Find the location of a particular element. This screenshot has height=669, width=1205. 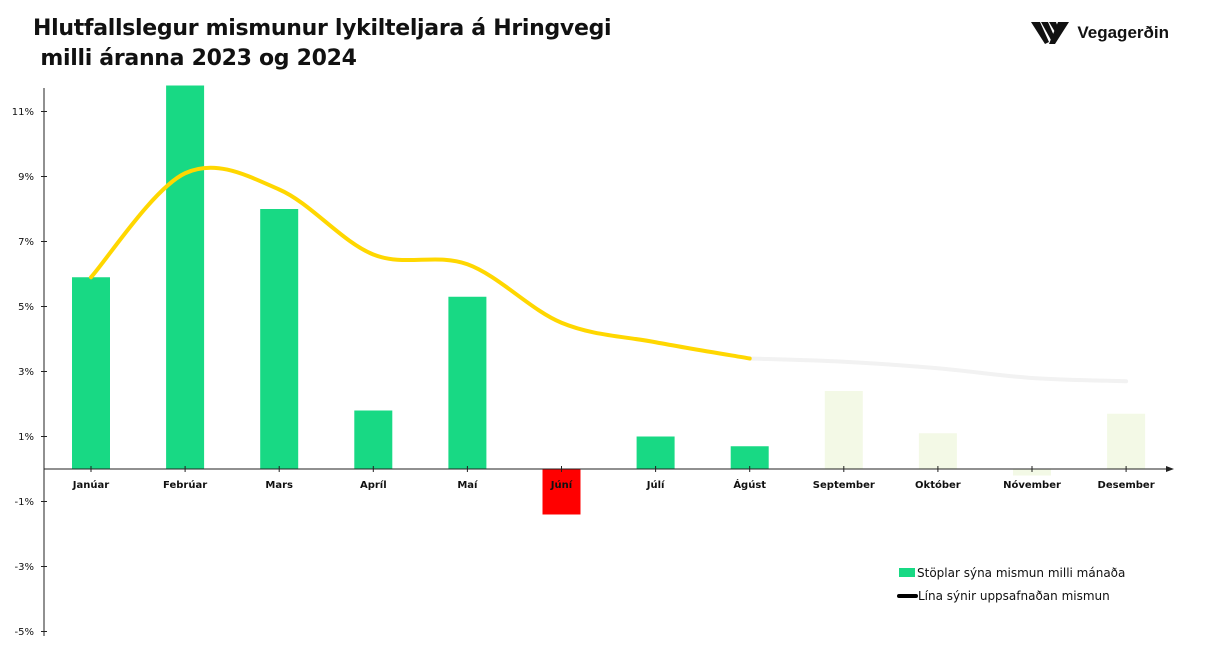

x-tick-label: Nóvember is located at coordinates (1032, 485).